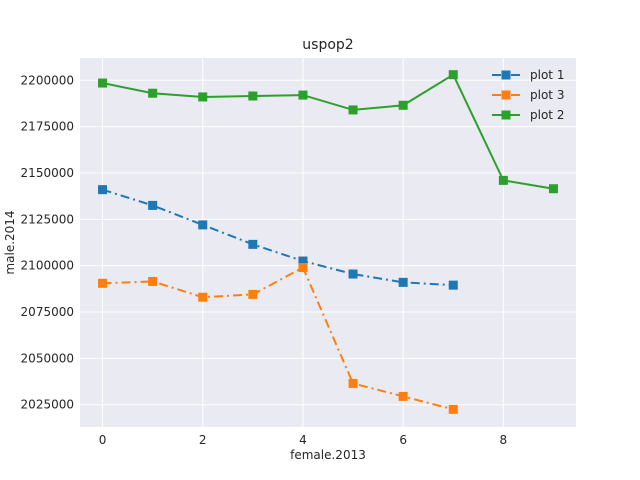 This screenshot has height=480, width=640. I want to click on y-tick-label: 2075000, so click(47, 312).